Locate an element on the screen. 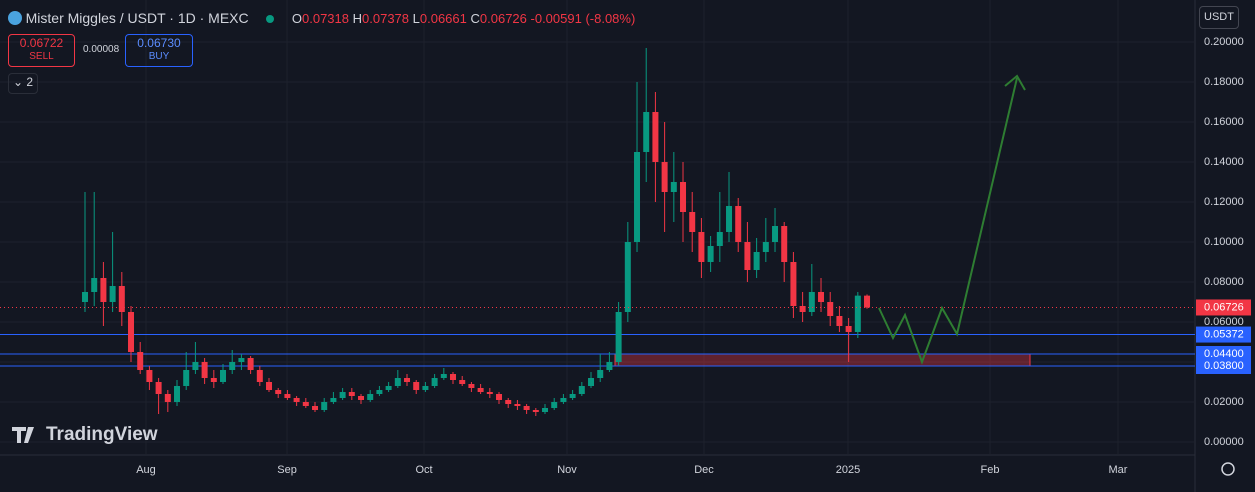  indicators-toggle: ⌄ 2 is located at coordinates (23, 83).